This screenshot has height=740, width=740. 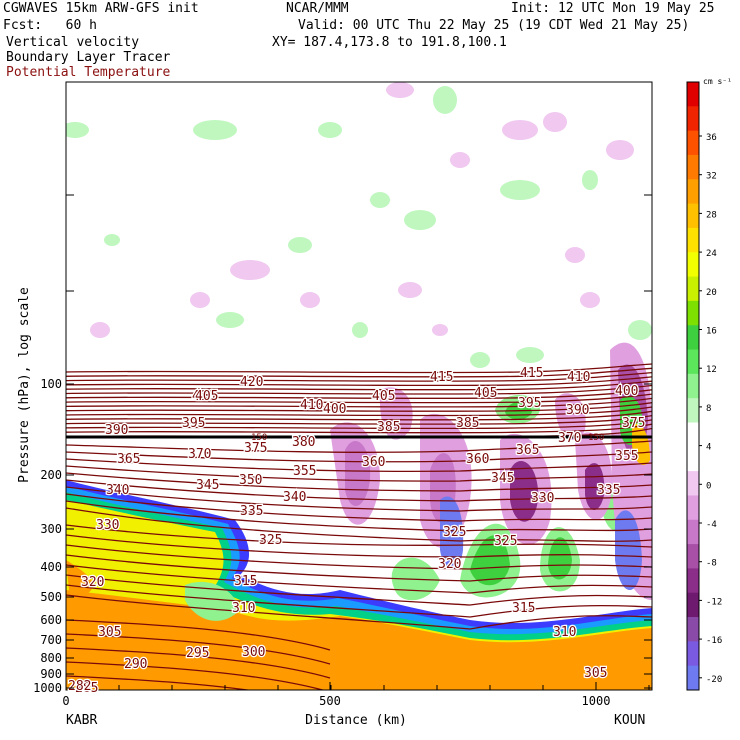 What do you see at coordinates (596, 701) in the screenshot?
I see `x-tick-label: 1000` at bounding box center [596, 701].